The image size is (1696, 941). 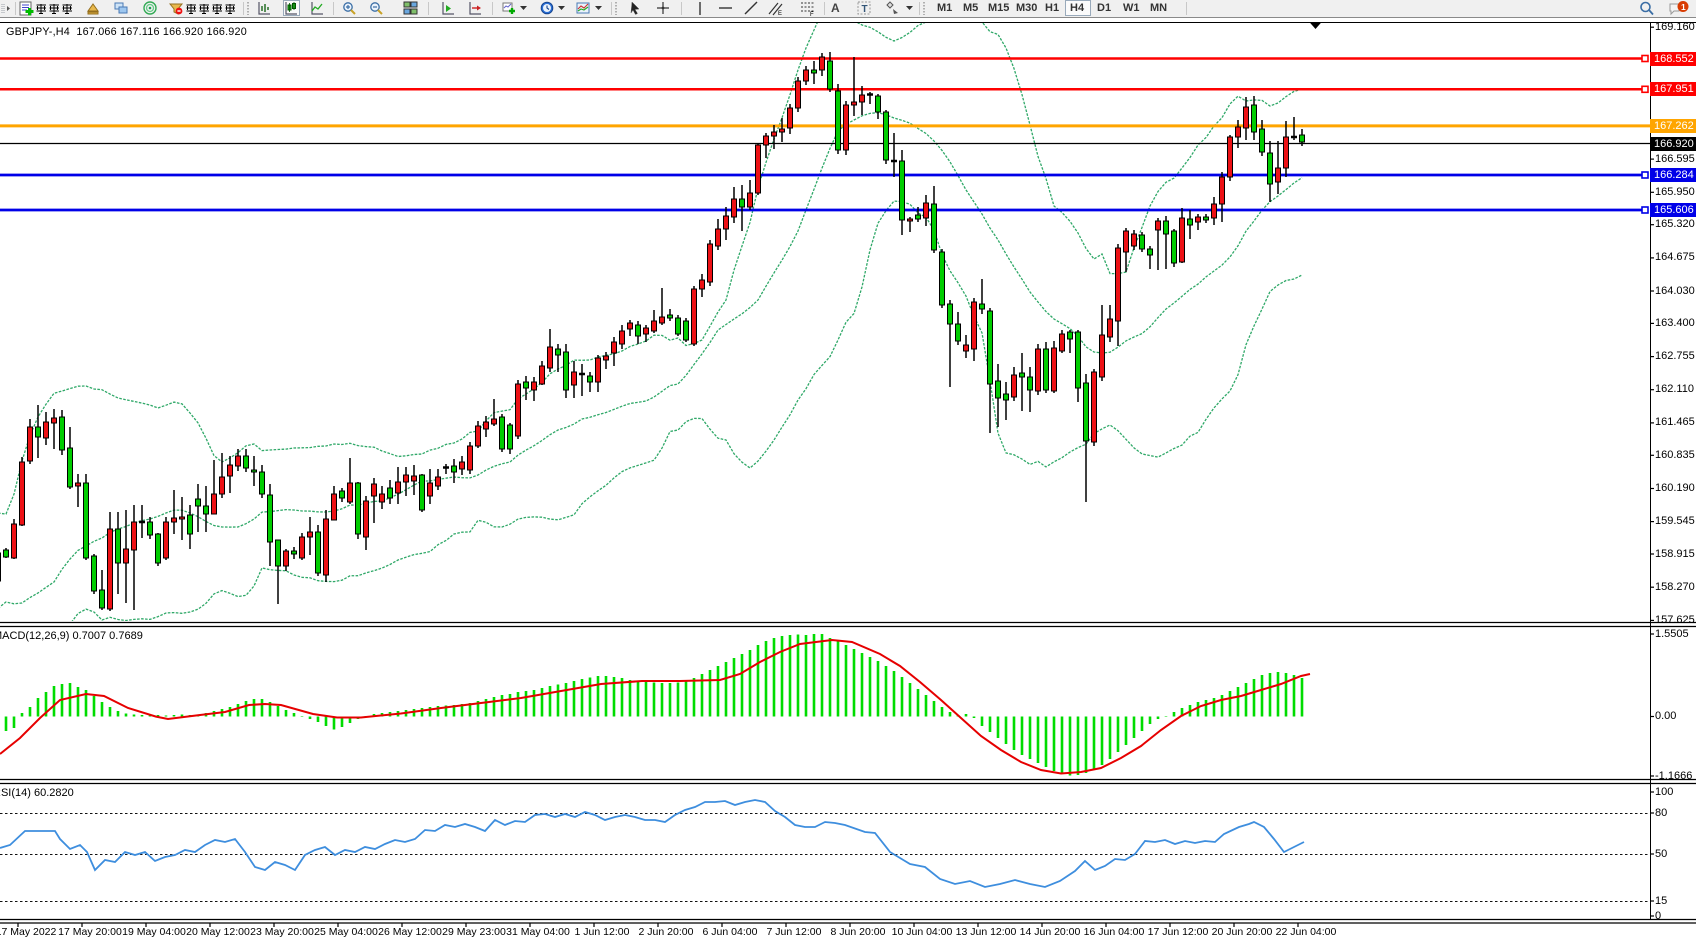 What do you see at coordinates (865, 9) in the screenshot?
I see `svg-text: T` at bounding box center [865, 9].